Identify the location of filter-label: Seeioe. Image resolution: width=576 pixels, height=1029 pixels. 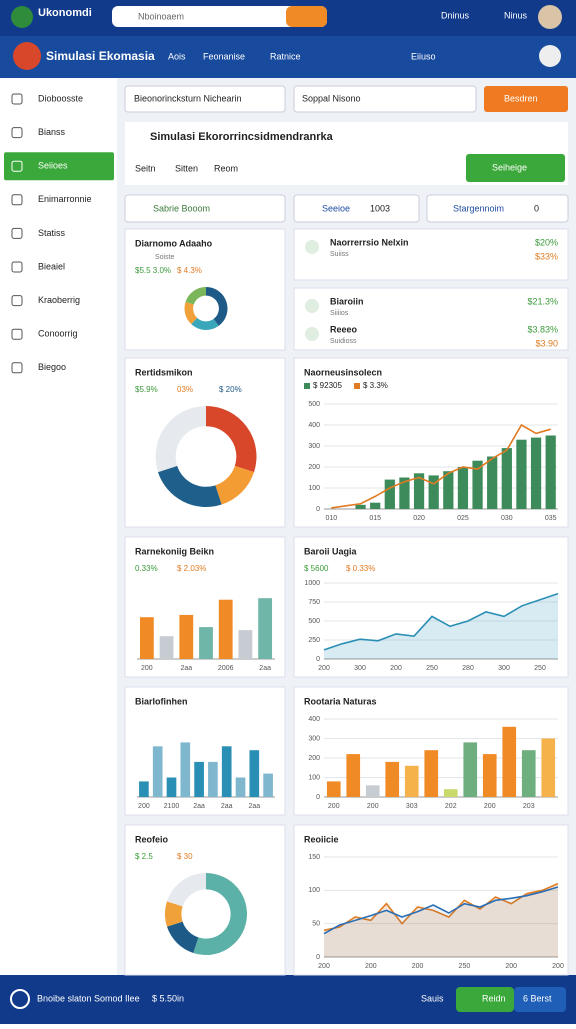
(336, 208).